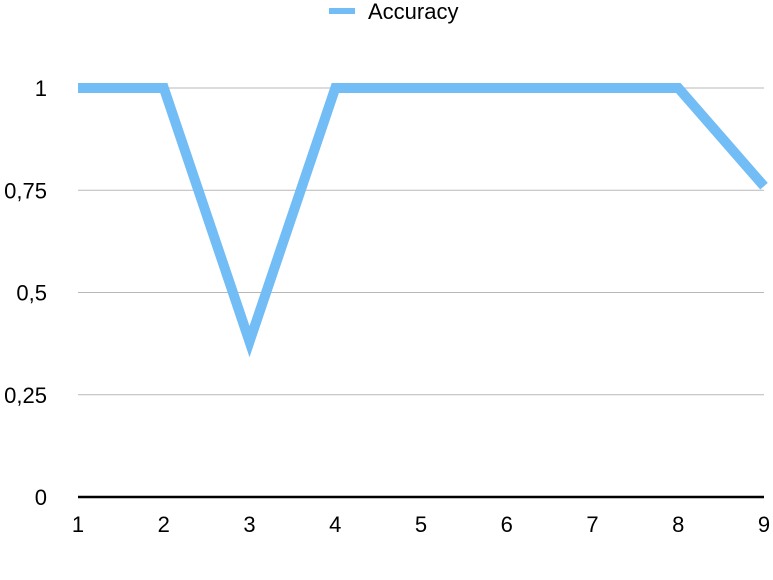 The width and height of the screenshot is (773, 580). What do you see at coordinates (164, 524) in the screenshot?
I see `x-tick-label: 2` at bounding box center [164, 524].